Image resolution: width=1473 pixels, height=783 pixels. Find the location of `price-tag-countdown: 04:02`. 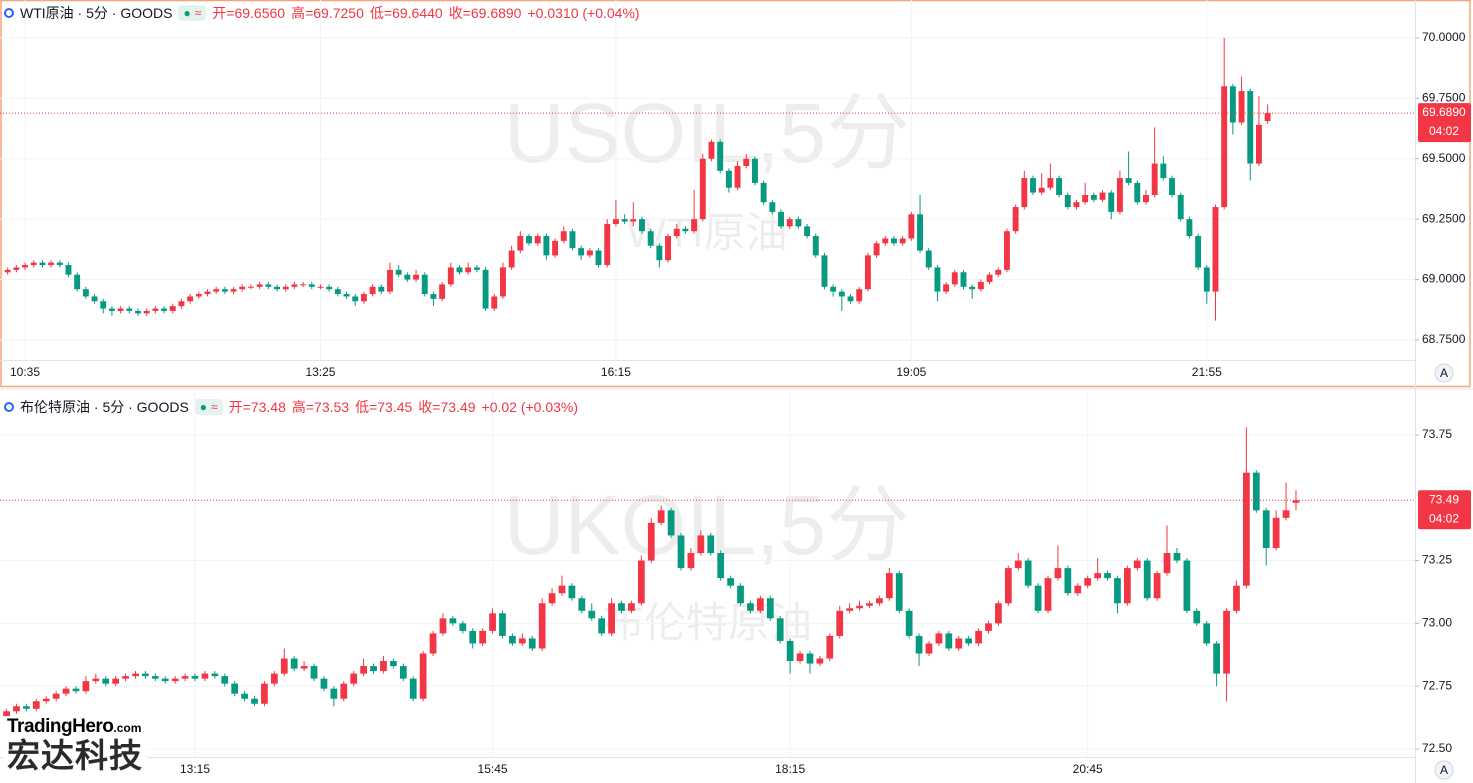

price-tag-countdown: 04:02 is located at coordinates (1444, 131).